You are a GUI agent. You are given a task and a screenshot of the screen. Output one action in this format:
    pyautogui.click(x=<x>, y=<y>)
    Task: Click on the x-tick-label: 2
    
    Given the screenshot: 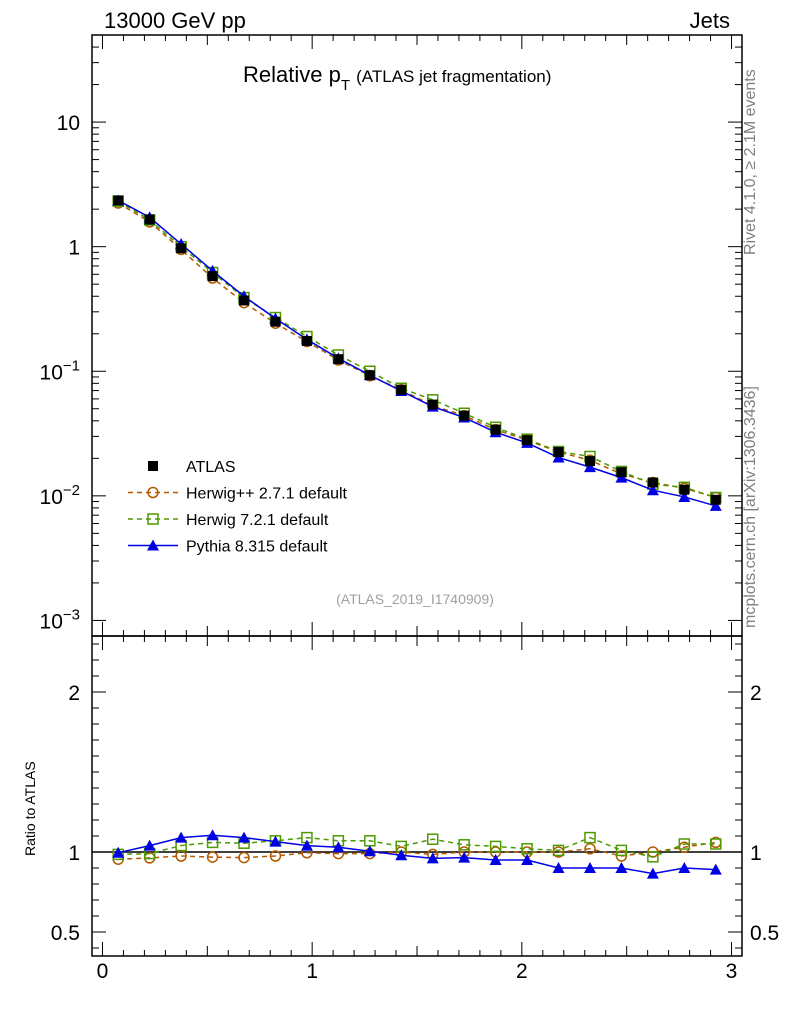 What is the action you would take?
    pyautogui.click(x=522, y=971)
    